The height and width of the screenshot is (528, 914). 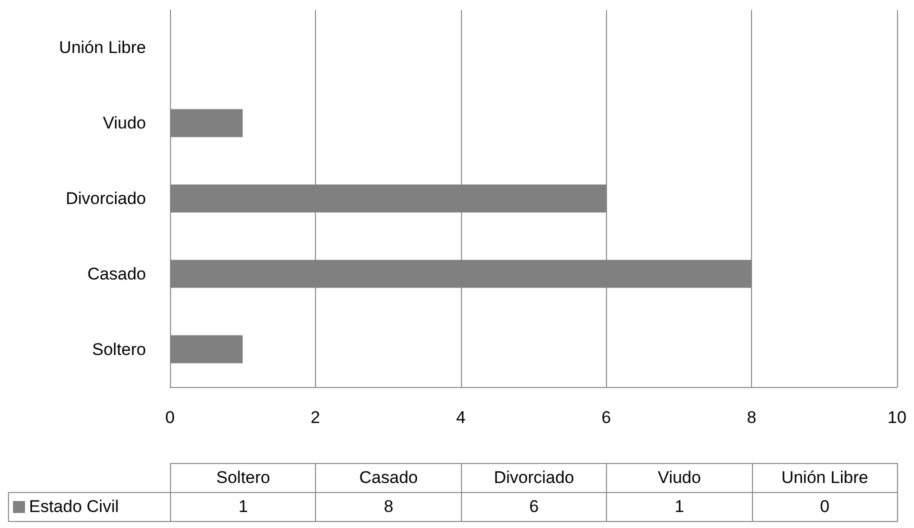 I want to click on x-tick-label: 0, so click(x=170, y=417).